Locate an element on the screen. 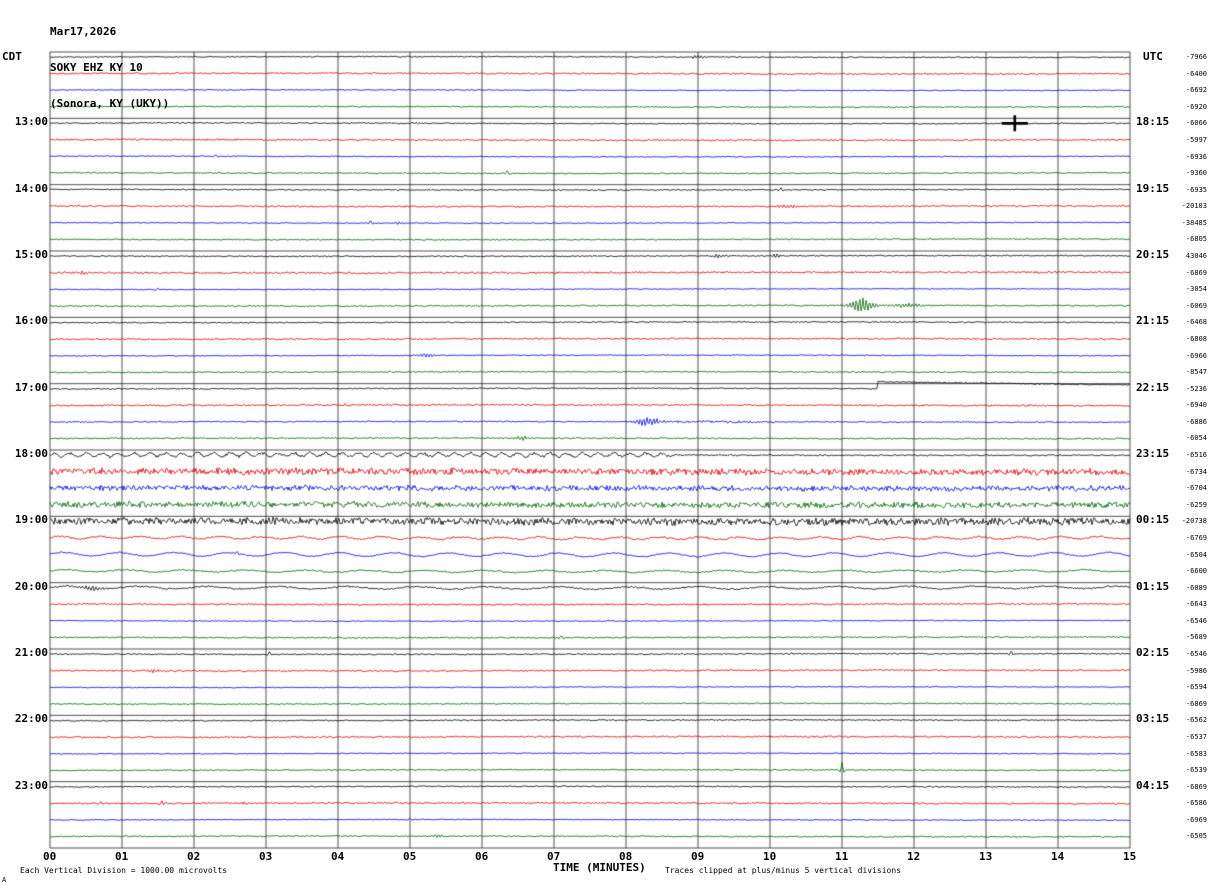  minute-label: 01 is located at coordinates (122, 856).